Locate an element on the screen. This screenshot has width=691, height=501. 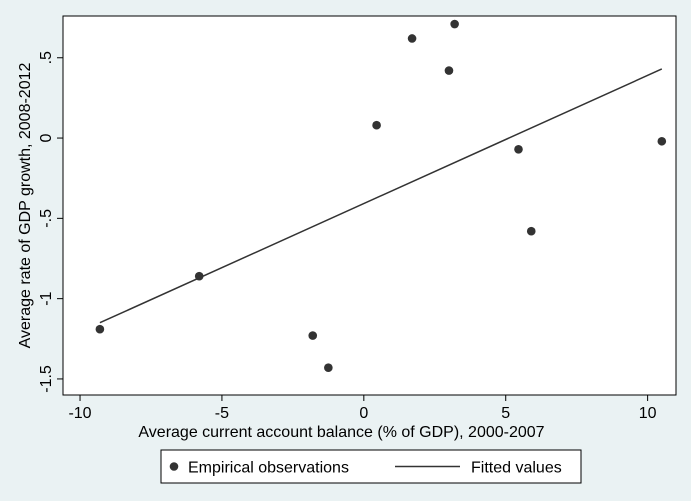
y-tick-label: -1.5 is located at coordinates (46, 379).